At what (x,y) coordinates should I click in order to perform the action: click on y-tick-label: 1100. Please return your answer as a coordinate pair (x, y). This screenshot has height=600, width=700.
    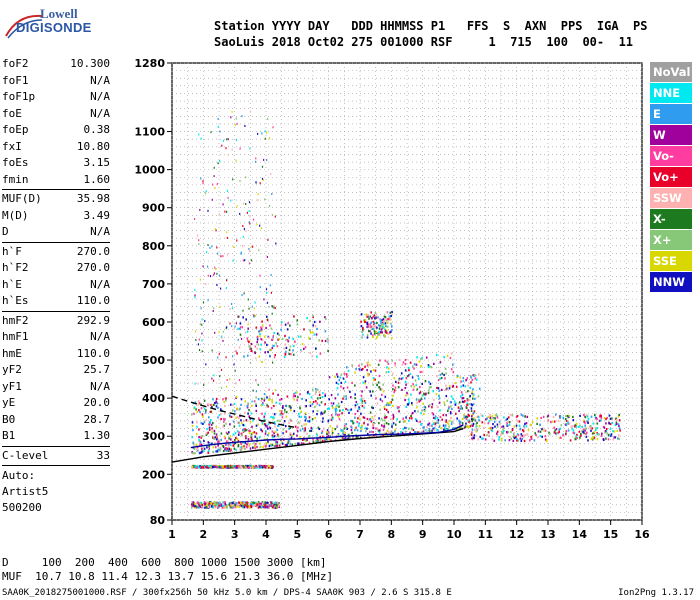
    Looking at the image, I should click on (149, 132).